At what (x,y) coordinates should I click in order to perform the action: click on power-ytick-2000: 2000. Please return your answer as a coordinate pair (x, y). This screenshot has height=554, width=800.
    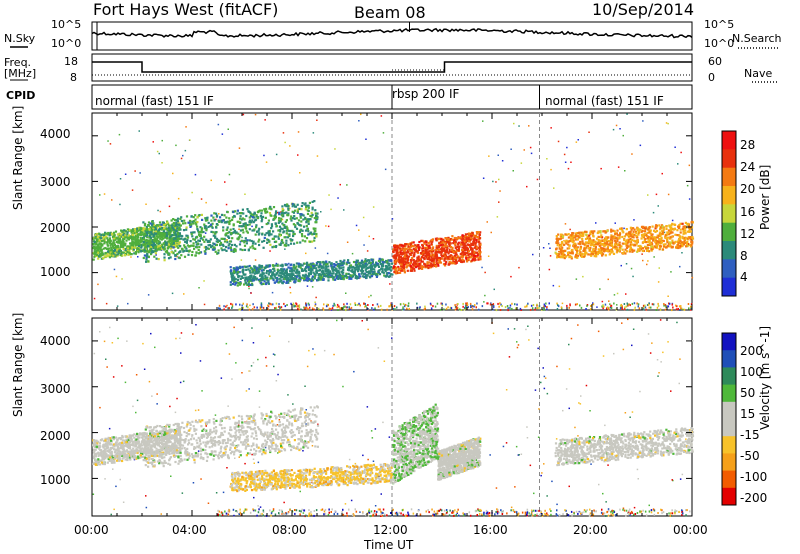
    Looking at the image, I should click on (55, 228).